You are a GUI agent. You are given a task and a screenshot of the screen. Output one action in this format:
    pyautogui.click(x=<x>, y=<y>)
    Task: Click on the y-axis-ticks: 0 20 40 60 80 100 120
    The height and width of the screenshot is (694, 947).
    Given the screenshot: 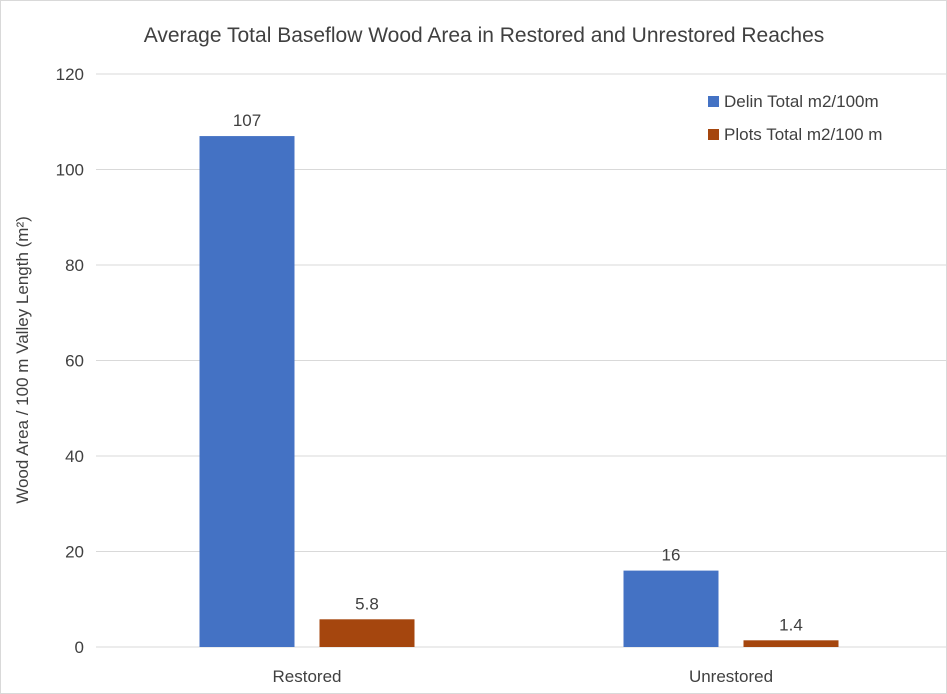 What is the action you would take?
    pyautogui.click(x=70, y=361)
    